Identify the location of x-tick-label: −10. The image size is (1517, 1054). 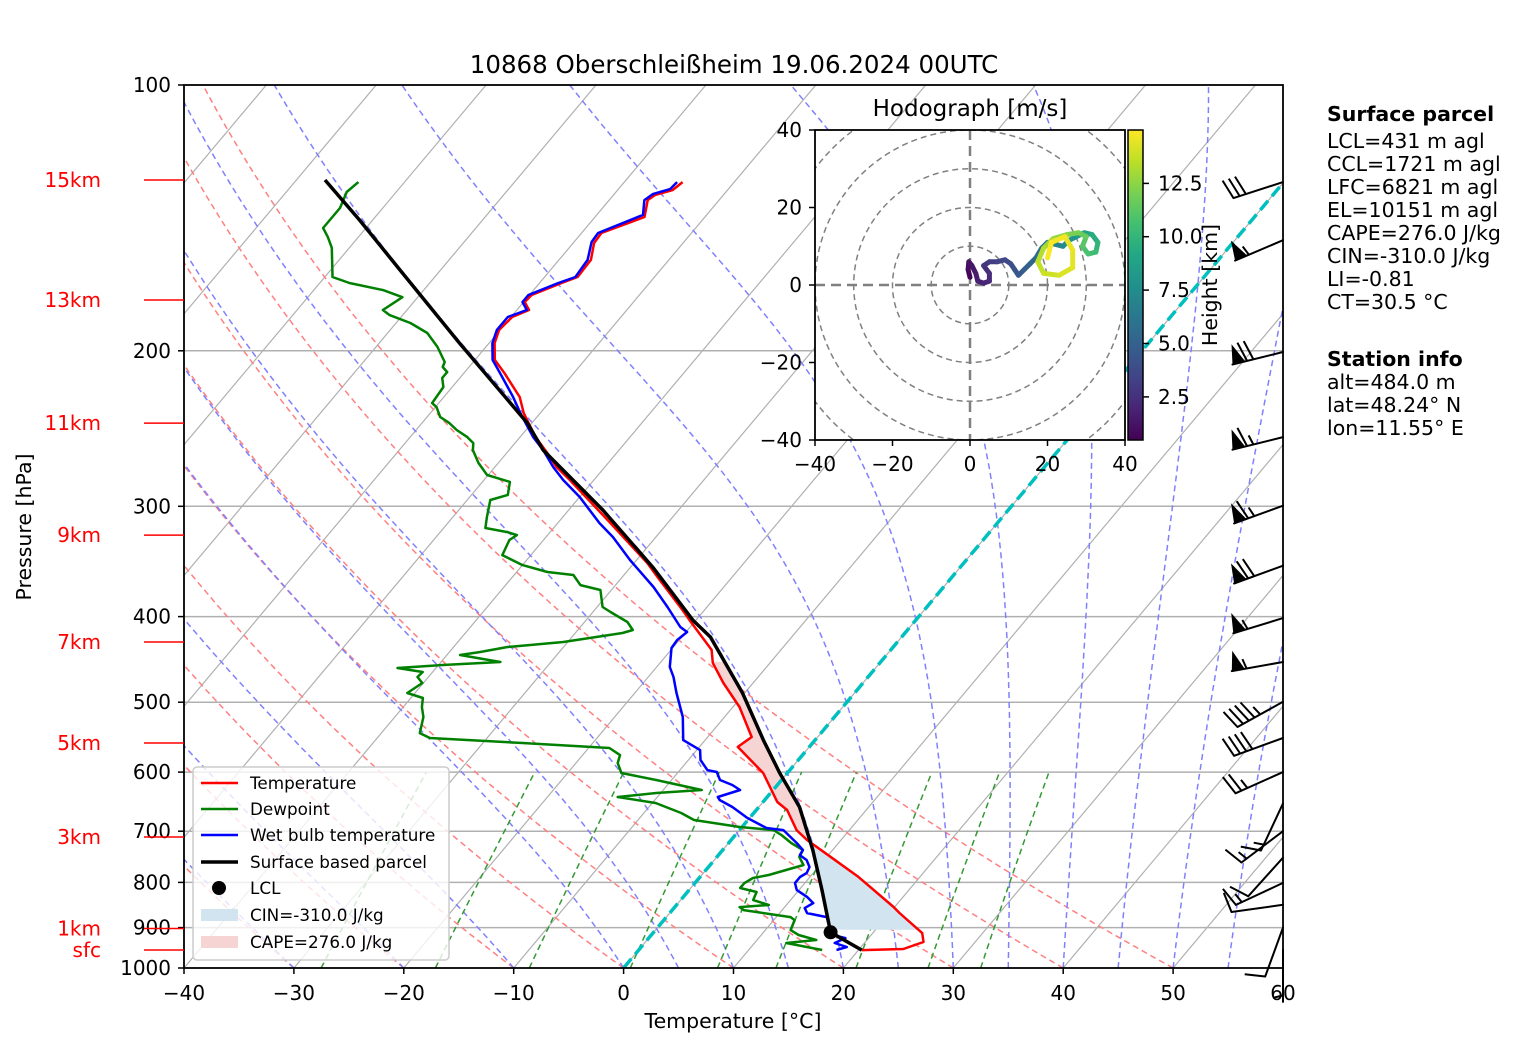
(514, 993).